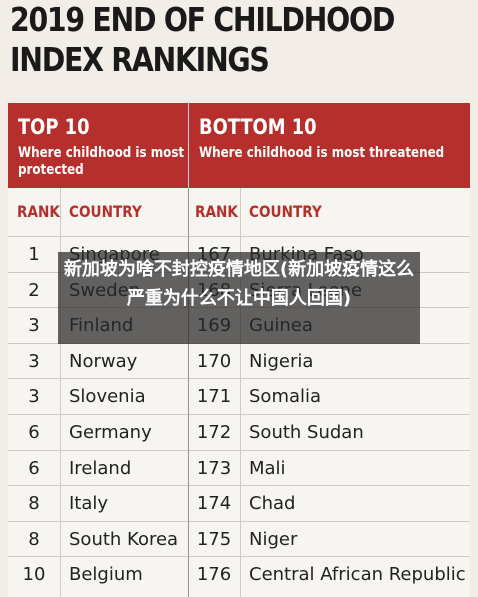 Image resolution: width=478 pixels, height=597 pixels. I want to click on country-cell: South Sudan, so click(306, 432).